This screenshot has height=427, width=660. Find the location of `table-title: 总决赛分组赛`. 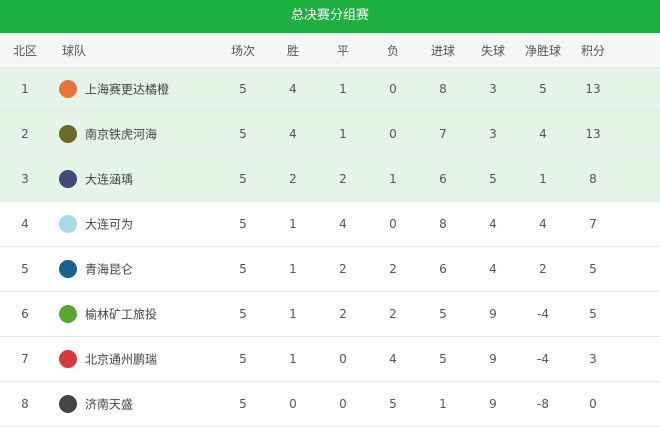

table-title: 总决赛分组赛 is located at coordinates (330, 16).